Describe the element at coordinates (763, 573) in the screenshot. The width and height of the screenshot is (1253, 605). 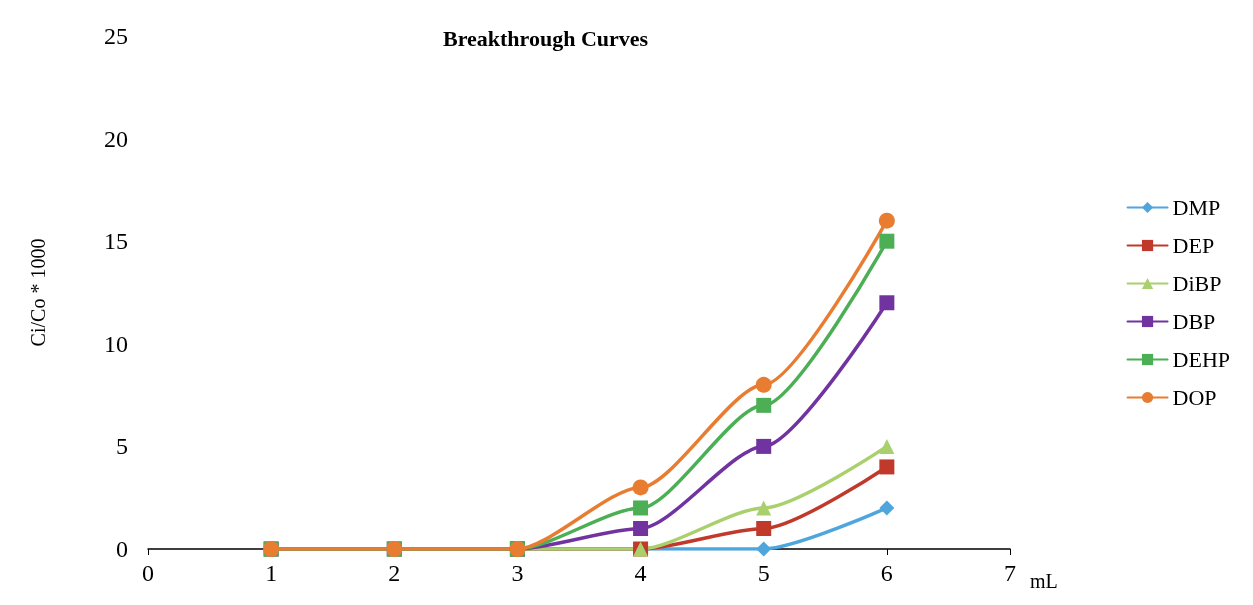
I see `x-tick-label: 5` at that location.